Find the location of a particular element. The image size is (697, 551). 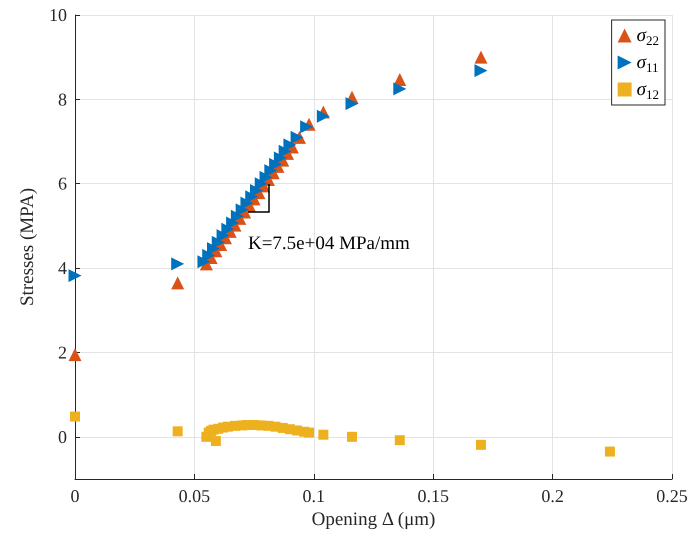

x-tick-label: 0.25 is located at coordinates (672, 496).